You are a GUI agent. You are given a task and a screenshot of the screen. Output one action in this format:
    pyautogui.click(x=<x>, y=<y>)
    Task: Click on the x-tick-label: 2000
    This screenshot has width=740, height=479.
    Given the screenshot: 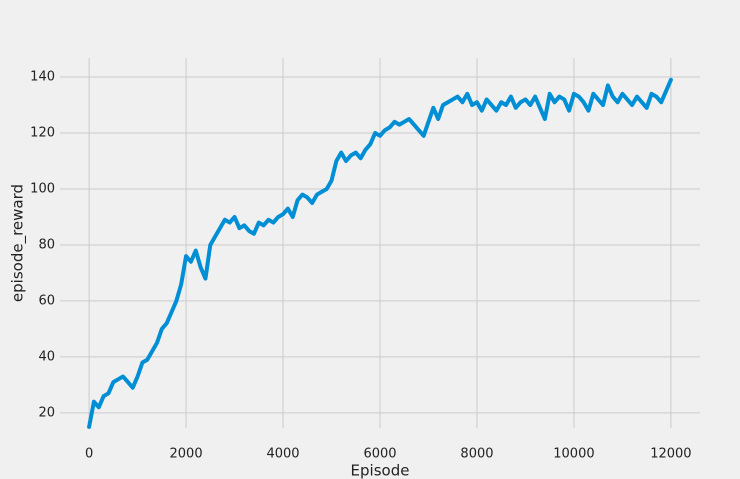 What is the action you would take?
    pyautogui.click(x=186, y=454)
    